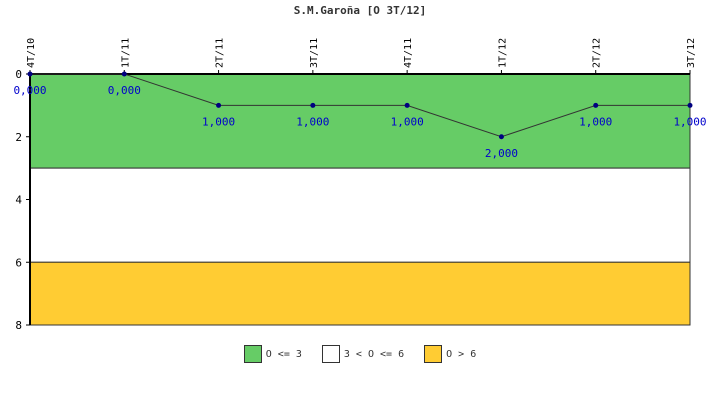 This screenshot has height=400, width=720. I want to click on x-tick-label-1: 1T/11, so click(125, 53).